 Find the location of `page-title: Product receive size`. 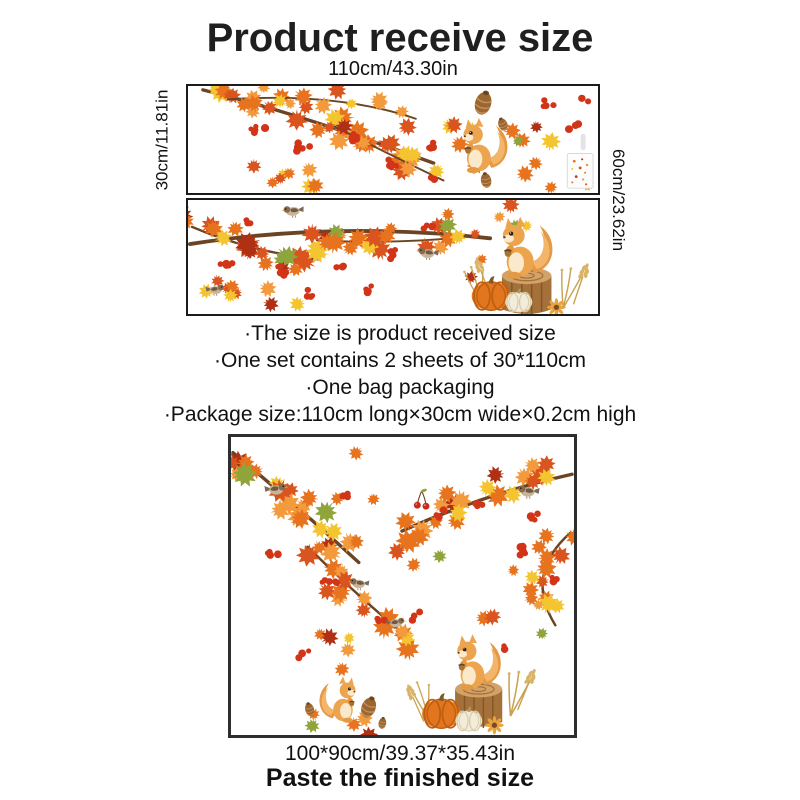

page-title: Product receive size is located at coordinates (400, 38).